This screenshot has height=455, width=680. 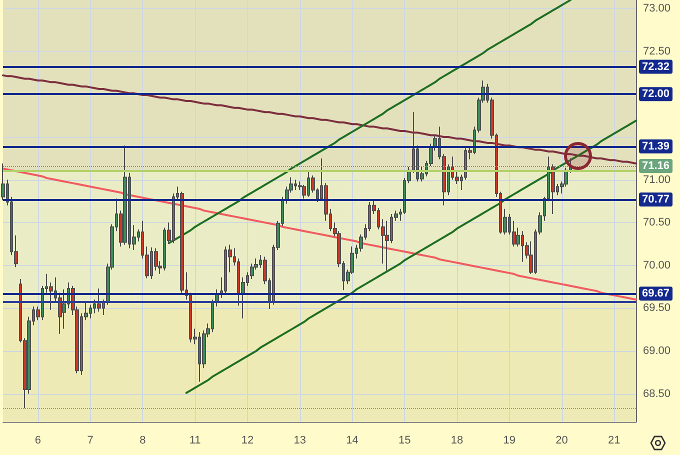 I want to click on y-tick-label: 68.50, so click(x=657, y=394).